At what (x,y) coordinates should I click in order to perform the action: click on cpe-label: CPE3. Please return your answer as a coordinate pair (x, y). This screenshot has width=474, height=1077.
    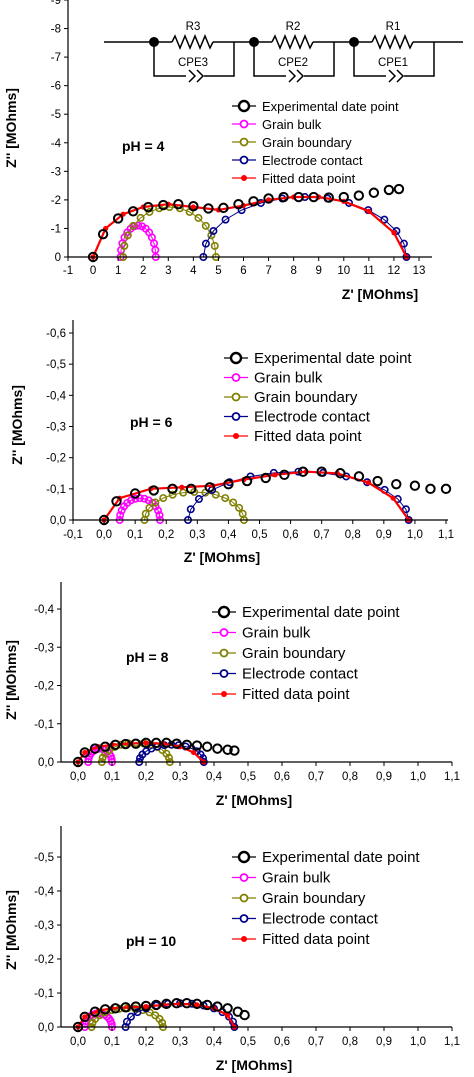
    Looking at the image, I should click on (193, 63).